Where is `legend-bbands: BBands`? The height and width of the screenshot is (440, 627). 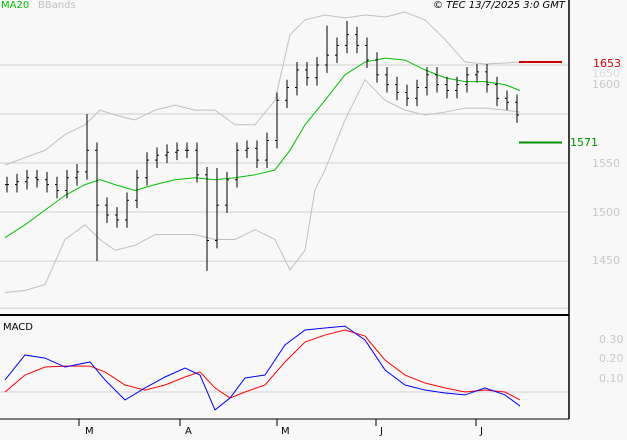 legend-bbands: BBands is located at coordinates (57, 5).